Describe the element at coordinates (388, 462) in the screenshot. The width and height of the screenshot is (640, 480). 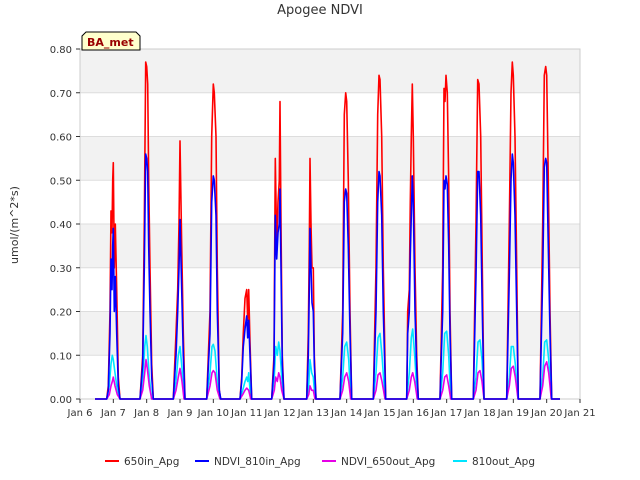
I see `legend-label: NDVI_650out_Apg` at that location.